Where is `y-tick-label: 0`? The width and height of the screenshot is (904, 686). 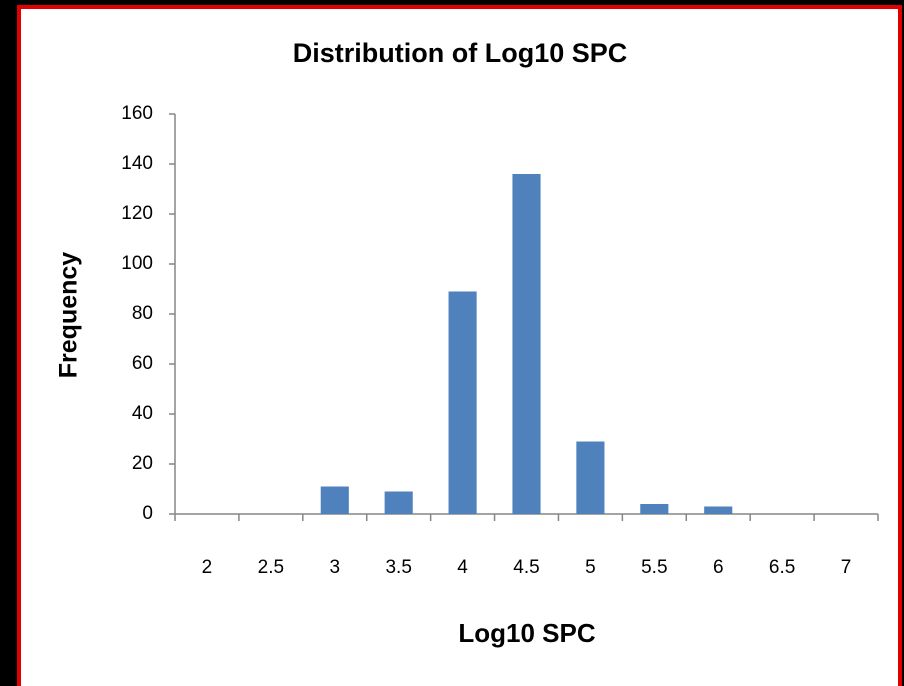 y-tick-label: 0 is located at coordinates (147, 513).